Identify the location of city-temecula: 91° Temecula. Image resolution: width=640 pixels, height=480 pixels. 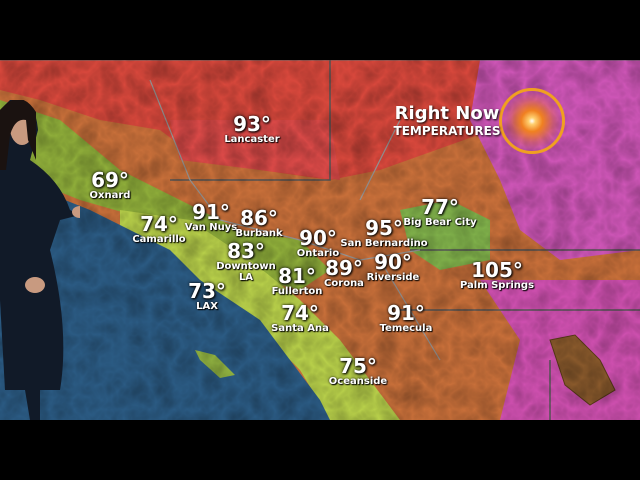
(406, 318).